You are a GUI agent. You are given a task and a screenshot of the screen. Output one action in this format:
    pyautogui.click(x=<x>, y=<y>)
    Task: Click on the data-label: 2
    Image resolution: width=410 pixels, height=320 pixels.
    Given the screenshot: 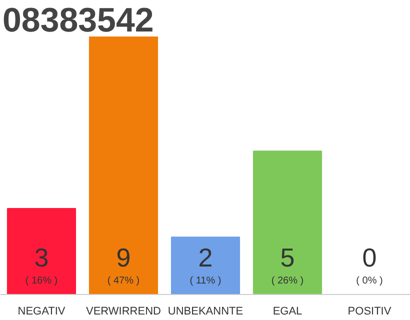 What is the action you would take?
    pyautogui.click(x=205, y=257)
    